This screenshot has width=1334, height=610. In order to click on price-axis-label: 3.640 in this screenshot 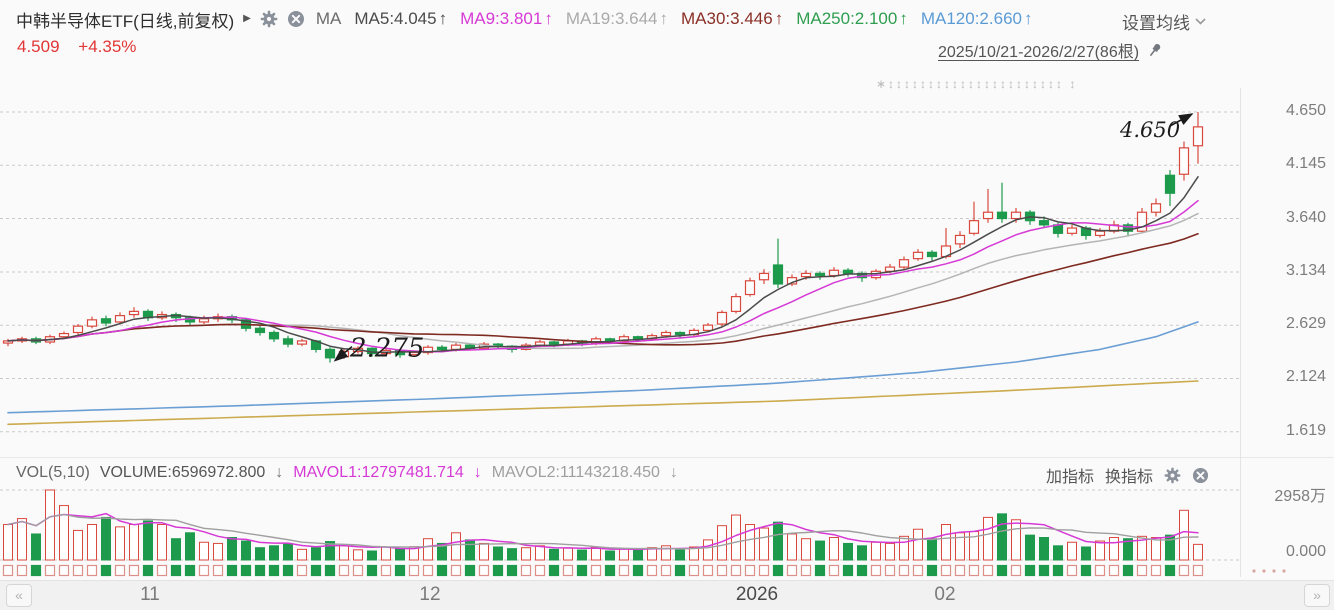, I will do `click(1305, 217)`.